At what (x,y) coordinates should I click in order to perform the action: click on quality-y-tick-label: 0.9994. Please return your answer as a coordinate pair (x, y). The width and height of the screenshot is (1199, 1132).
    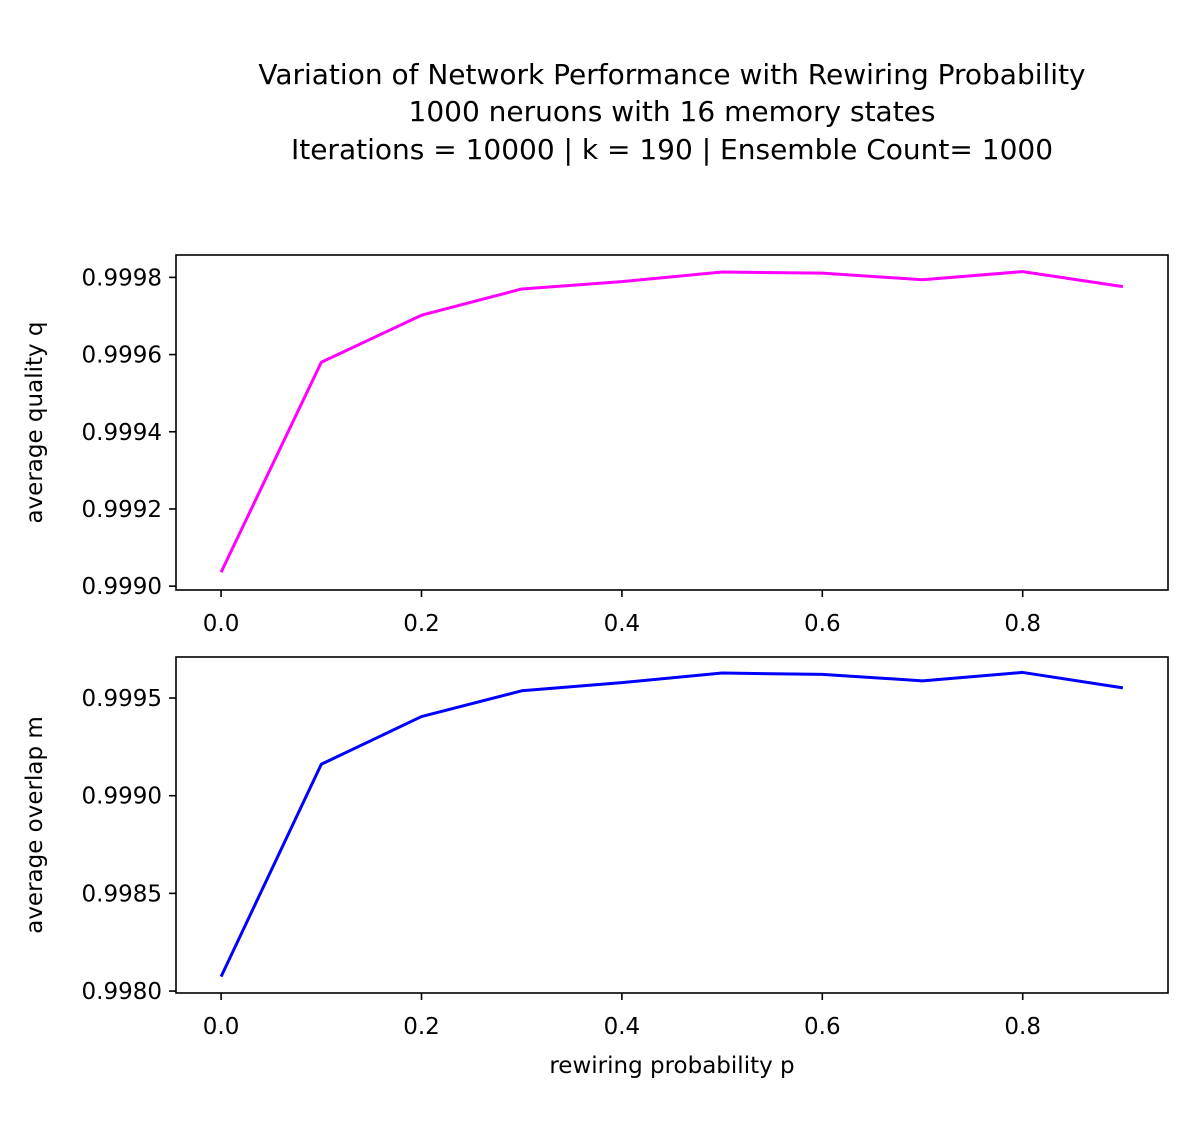
    Looking at the image, I should click on (122, 433).